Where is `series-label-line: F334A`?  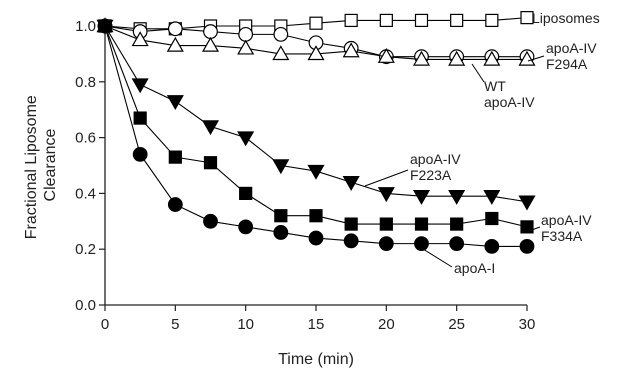
series-label-line: F334A is located at coordinates (562, 236).